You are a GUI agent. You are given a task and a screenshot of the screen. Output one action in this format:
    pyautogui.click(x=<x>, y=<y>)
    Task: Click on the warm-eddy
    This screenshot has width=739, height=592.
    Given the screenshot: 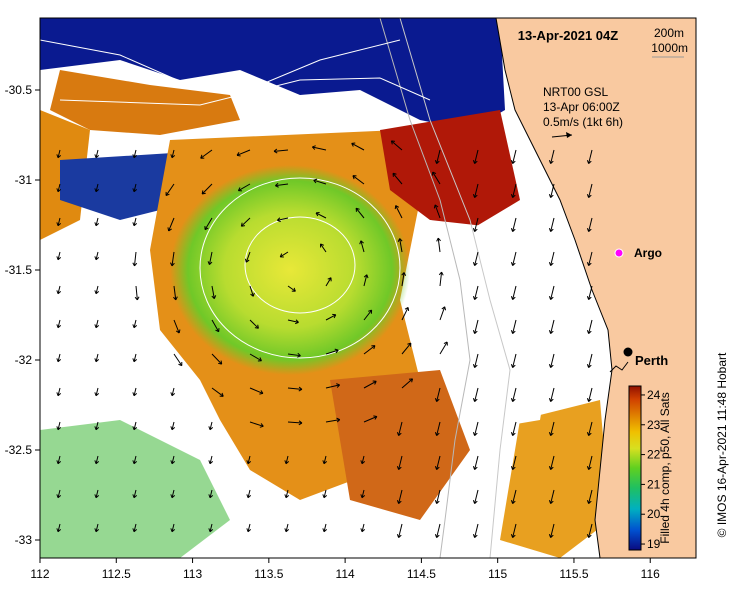 What is the action you would take?
    pyautogui.click(x=290, y=270)
    